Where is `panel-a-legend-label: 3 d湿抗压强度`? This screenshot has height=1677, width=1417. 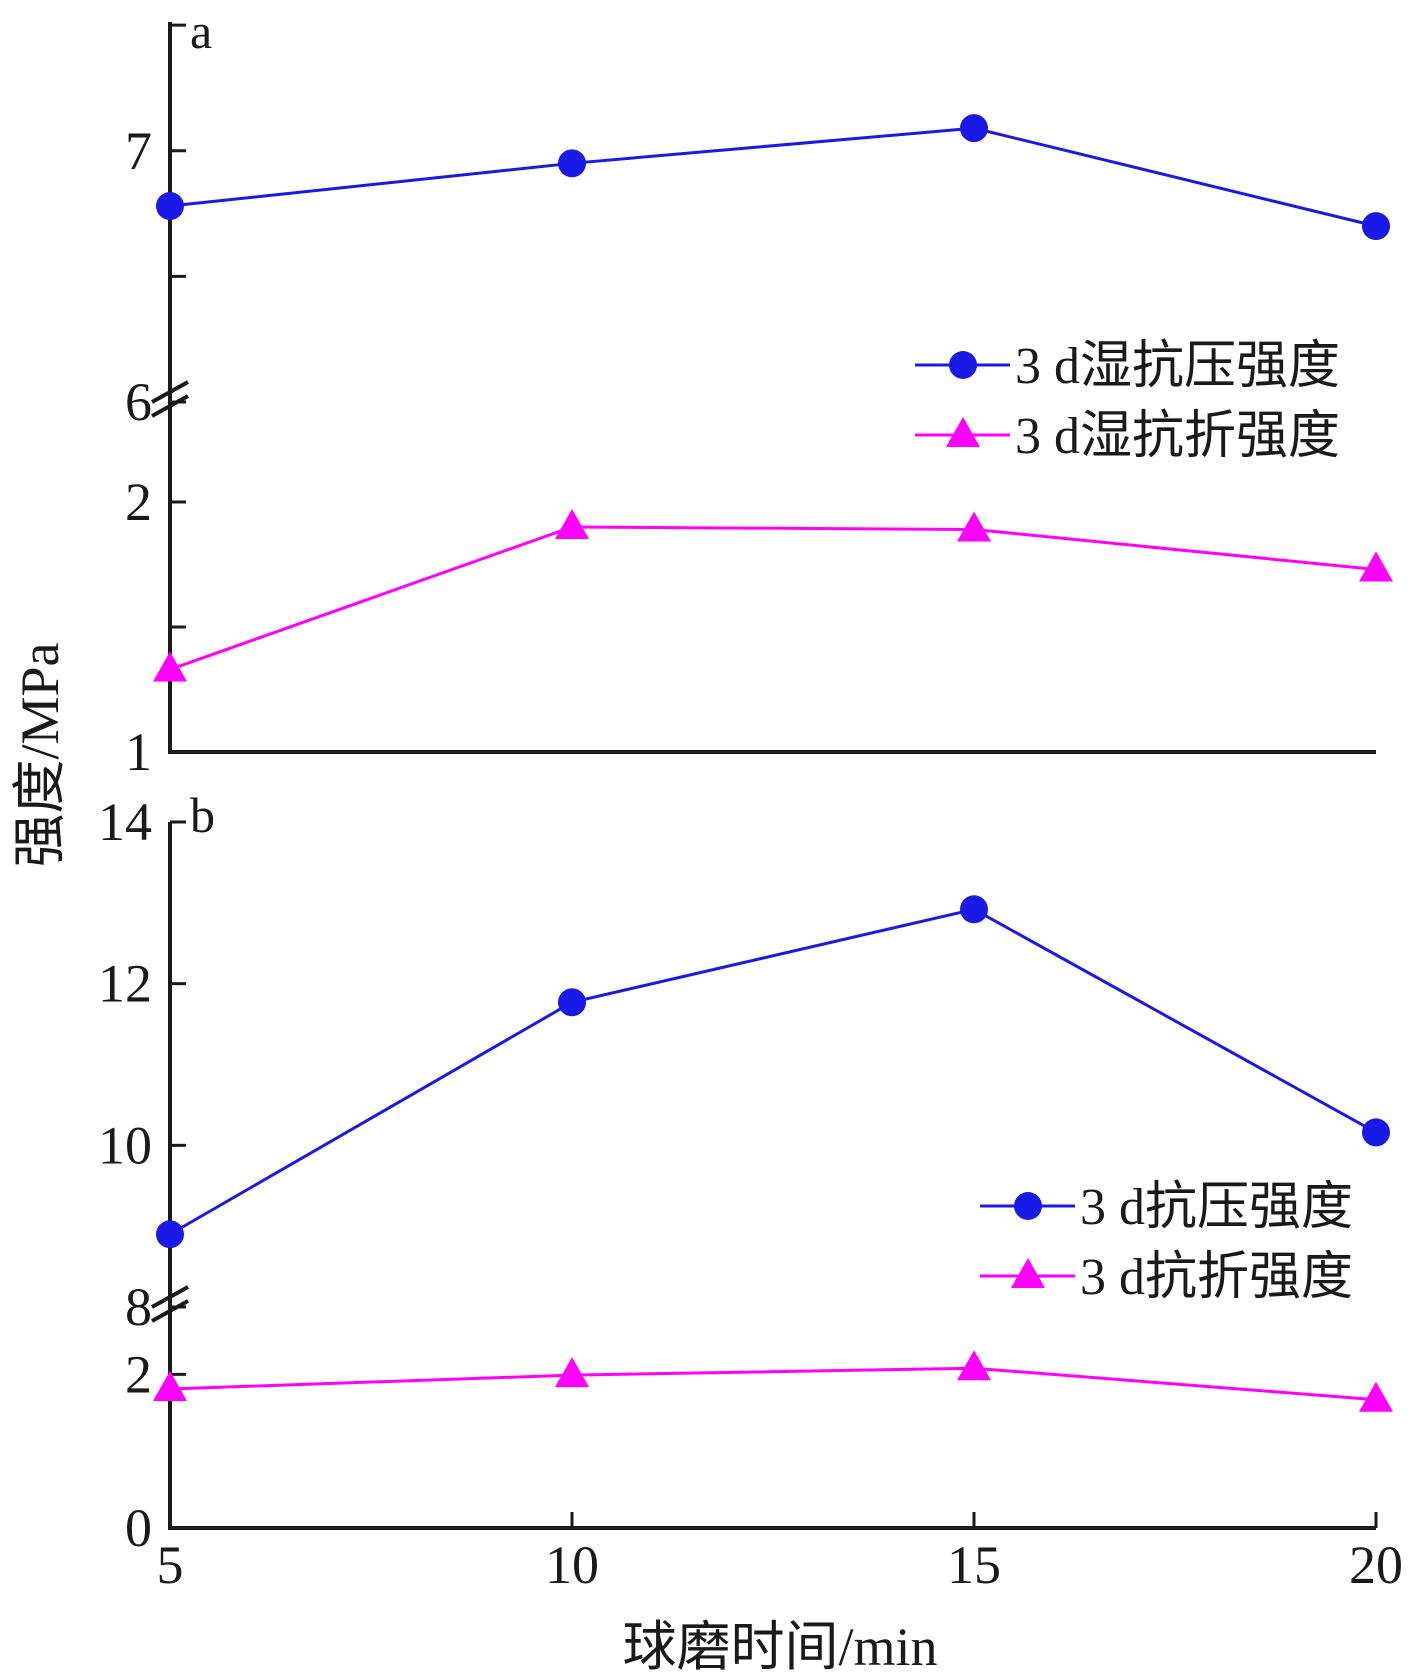
panel-a-legend-label: 3 d湿抗压强度 is located at coordinates (1177, 366).